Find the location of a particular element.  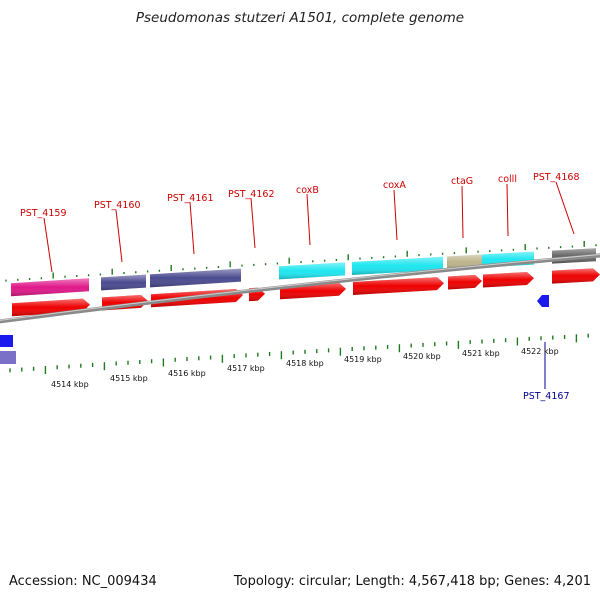

kbp-label-4515: 4515 kbp is located at coordinates (129, 378).